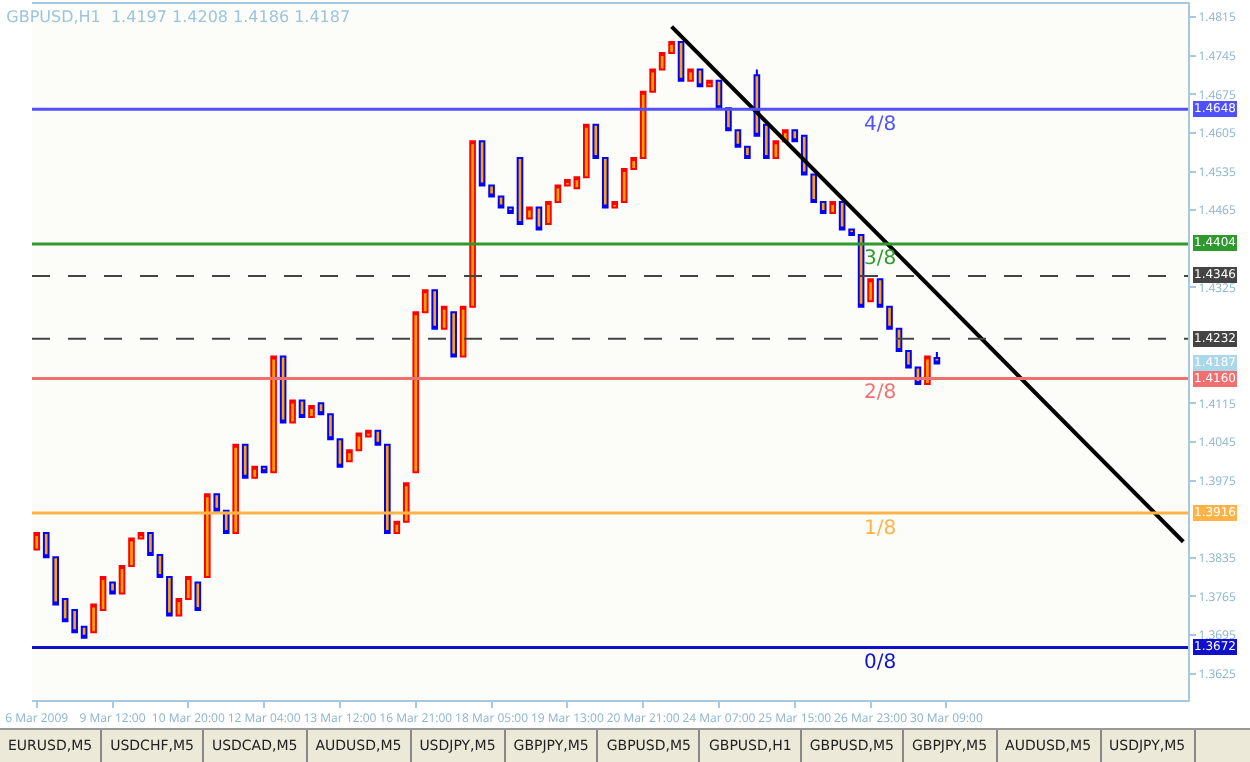 Image resolution: width=1250 pixels, height=762 pixels. I want to click on annotation: 4/8, so click(880, 125).